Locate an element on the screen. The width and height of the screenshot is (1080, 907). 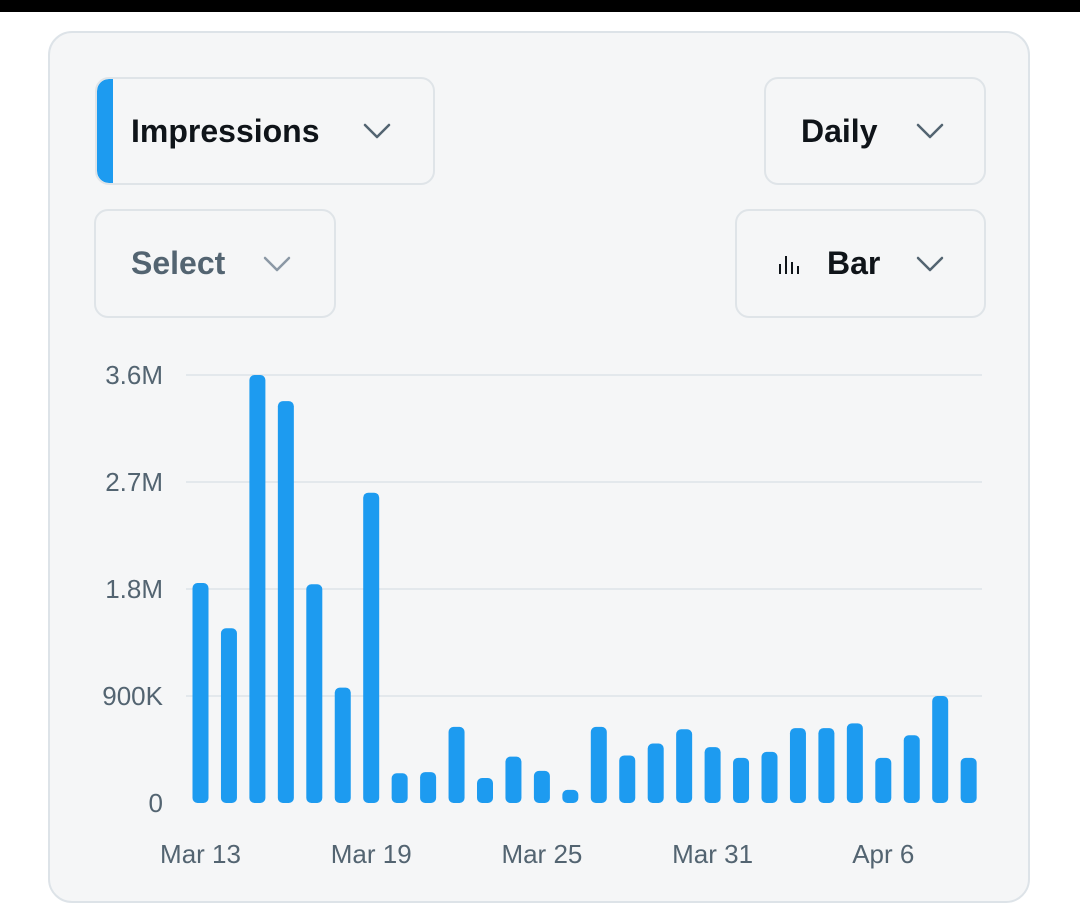
bar-chart-icon is located at coordinates (789, 264).